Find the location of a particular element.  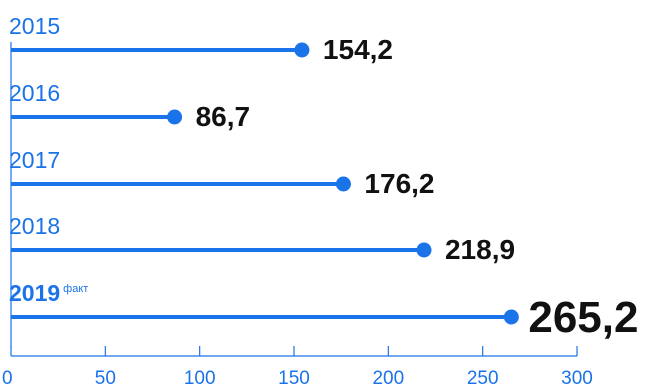

x-tick-label: 300 is located at coordinates (577, 376).